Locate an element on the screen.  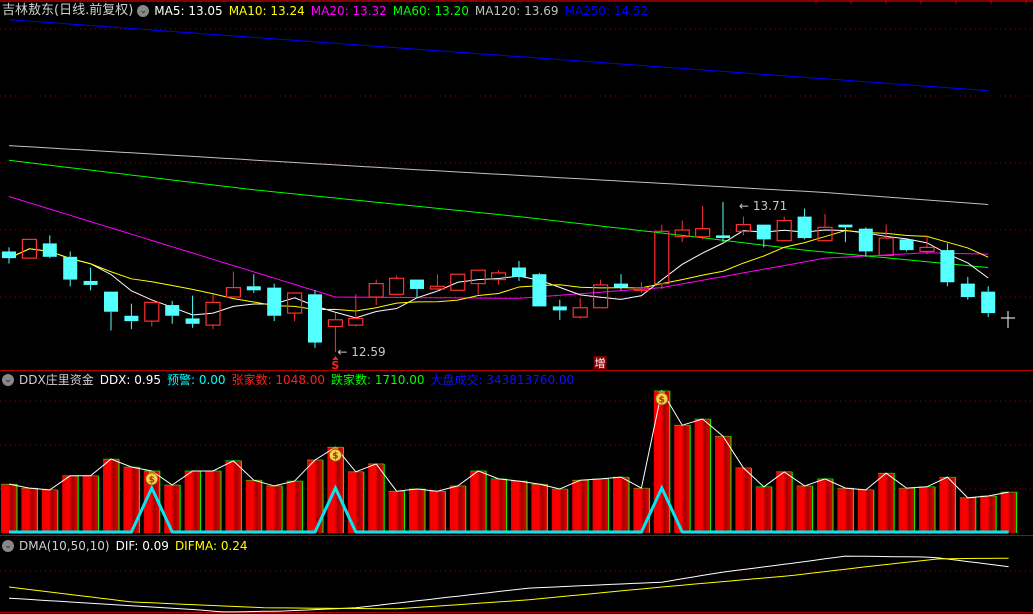
main-indicator-0: MA5: 13.05 is located at coordinates (188, 11).